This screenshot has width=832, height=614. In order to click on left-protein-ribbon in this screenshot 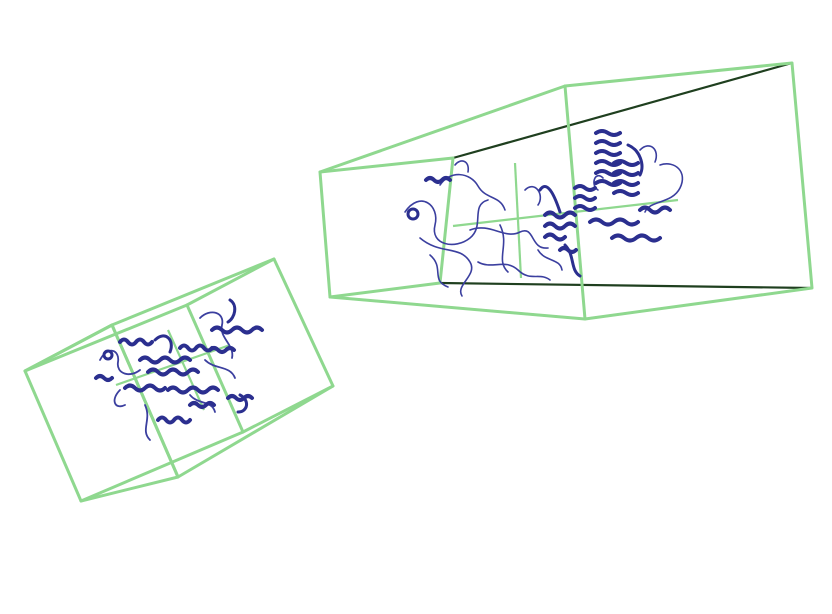, I will do `click(179, 369)`.